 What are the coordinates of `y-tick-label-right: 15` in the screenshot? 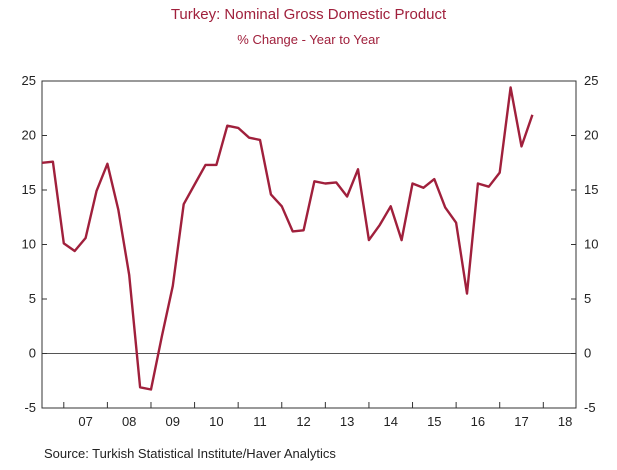 It's located at (591, 189).